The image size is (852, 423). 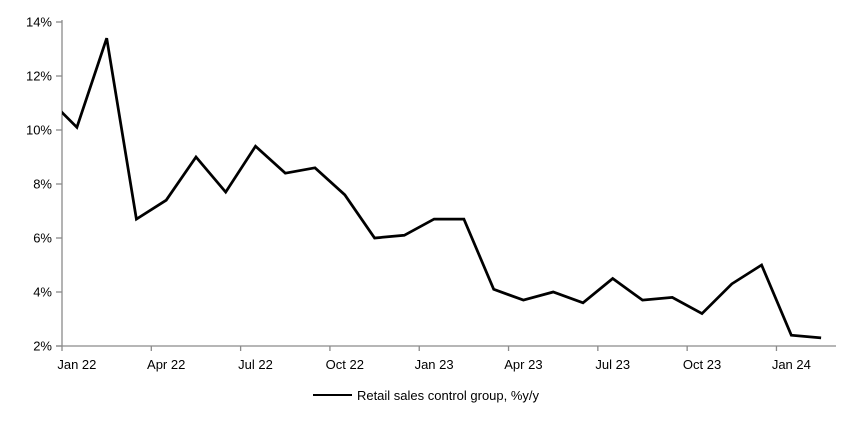 I want to click on y-axis-tick-label: 10%, so click(x=39, y=130).